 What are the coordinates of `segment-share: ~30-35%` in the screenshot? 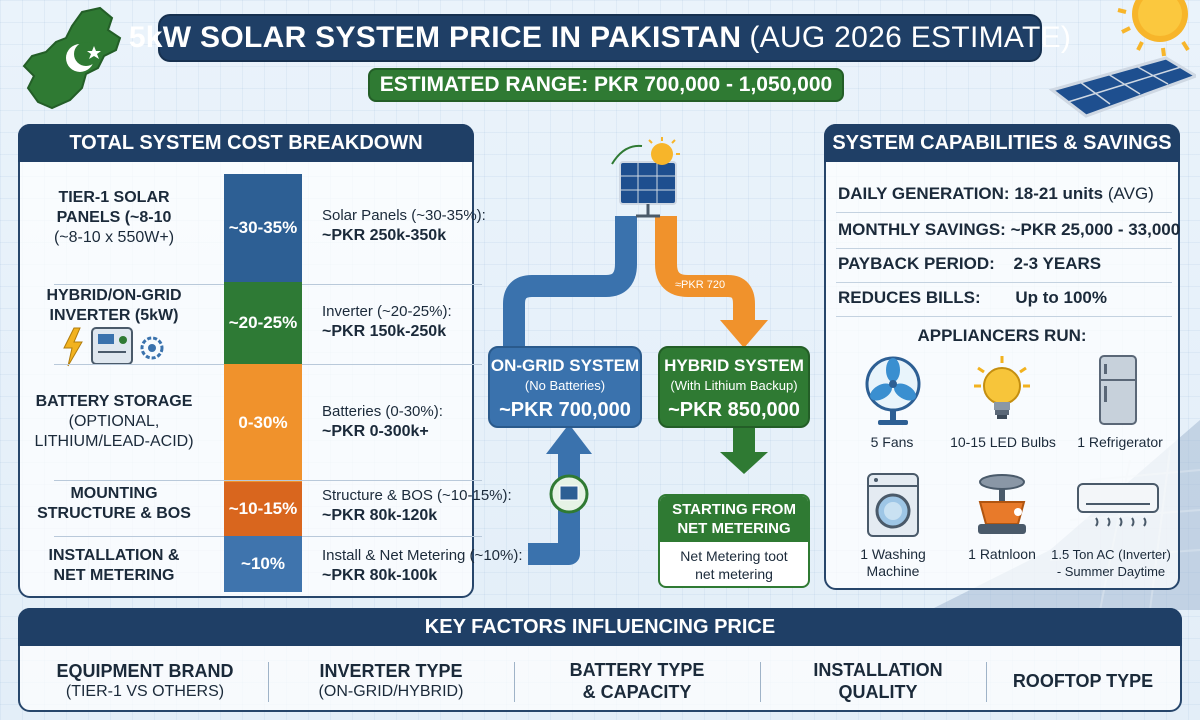 It's located at (263, 227).